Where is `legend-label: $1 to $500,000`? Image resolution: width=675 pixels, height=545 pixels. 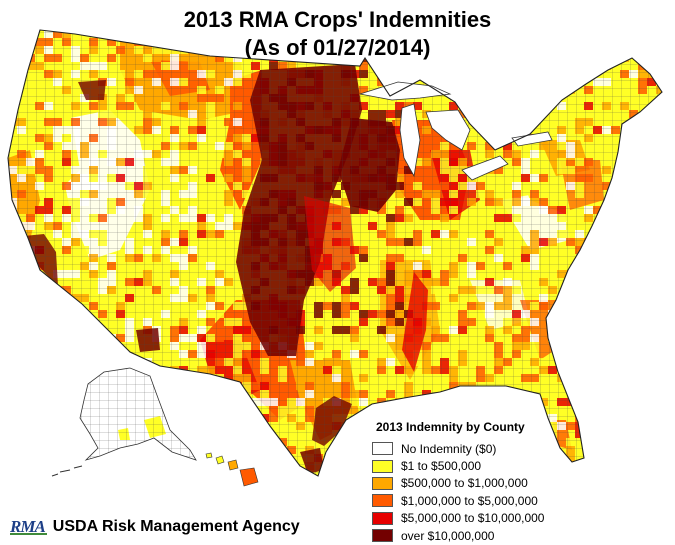 legend-label: $1 to $500,000 is located at coordinates (441, 466).